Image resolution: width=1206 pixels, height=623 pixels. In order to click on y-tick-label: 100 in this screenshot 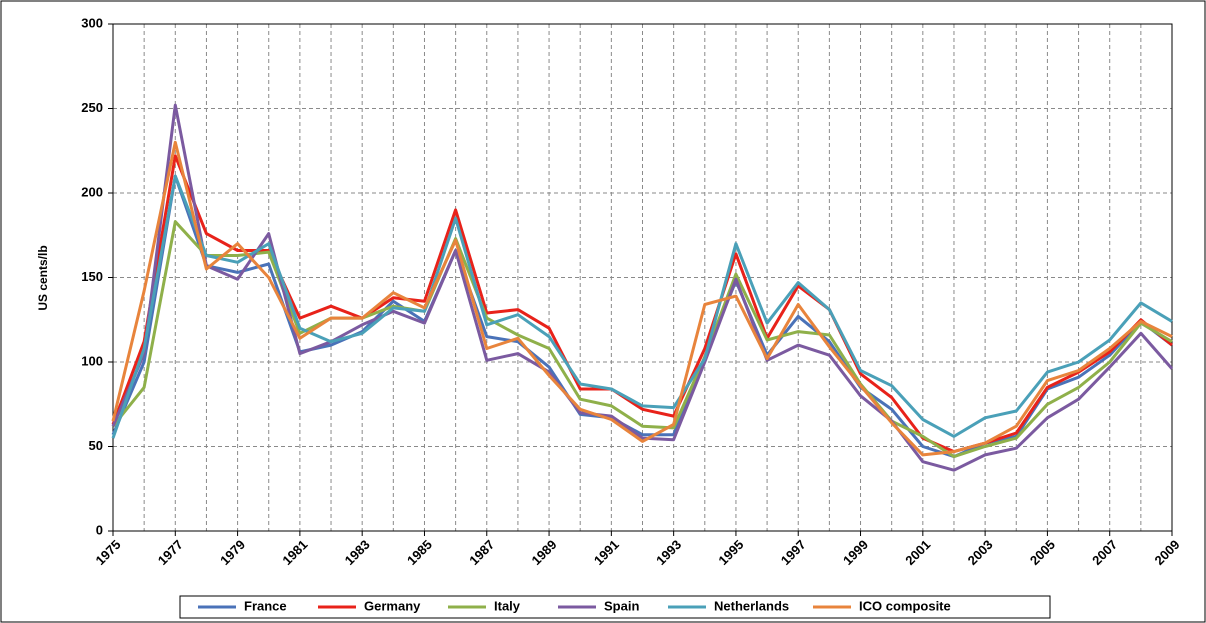, I will do `click(92, 360)`.